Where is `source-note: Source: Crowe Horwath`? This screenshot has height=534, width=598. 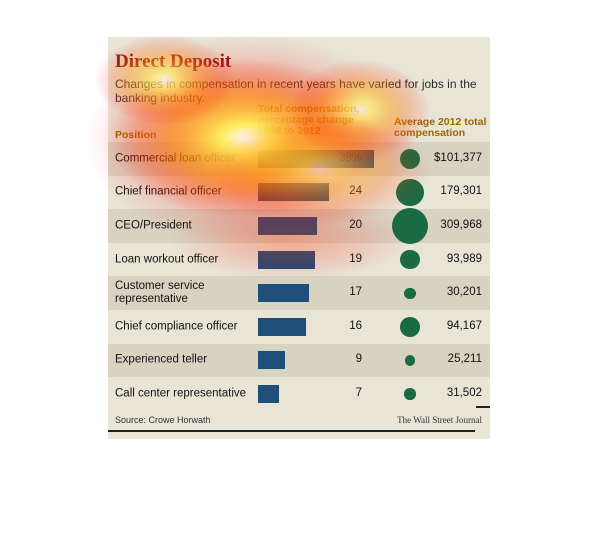
source-note: Source: Crowe Horwath is located at coordinates (163, 420).